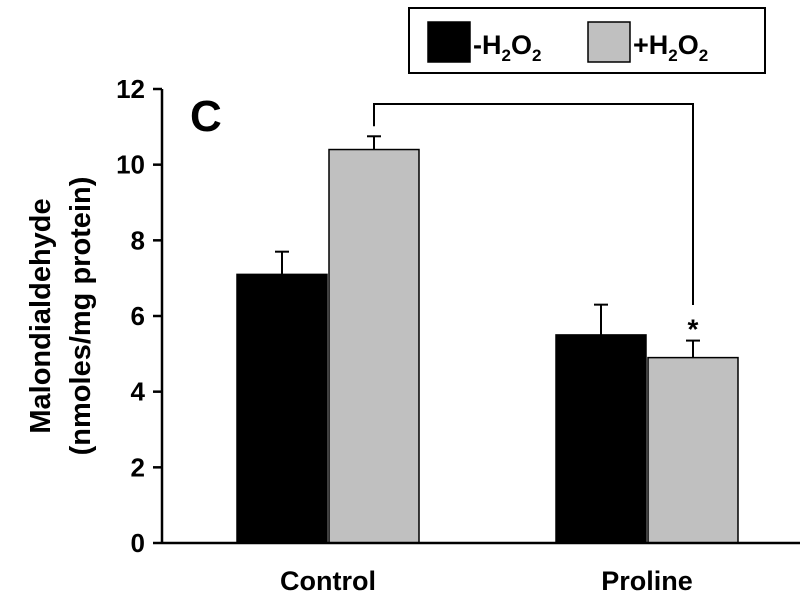 This screenshot has width=800, height=600. Describe the element at coordinates (449, 42) in the screenshot. I see `legend-swatch-minus-h2o2` at that location.